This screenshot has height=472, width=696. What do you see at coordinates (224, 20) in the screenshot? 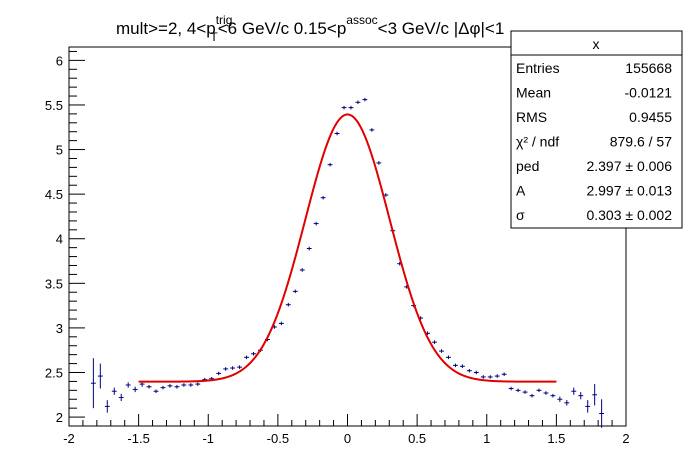
I see `title-part-trig: trig` at bounding box center [224, 20].